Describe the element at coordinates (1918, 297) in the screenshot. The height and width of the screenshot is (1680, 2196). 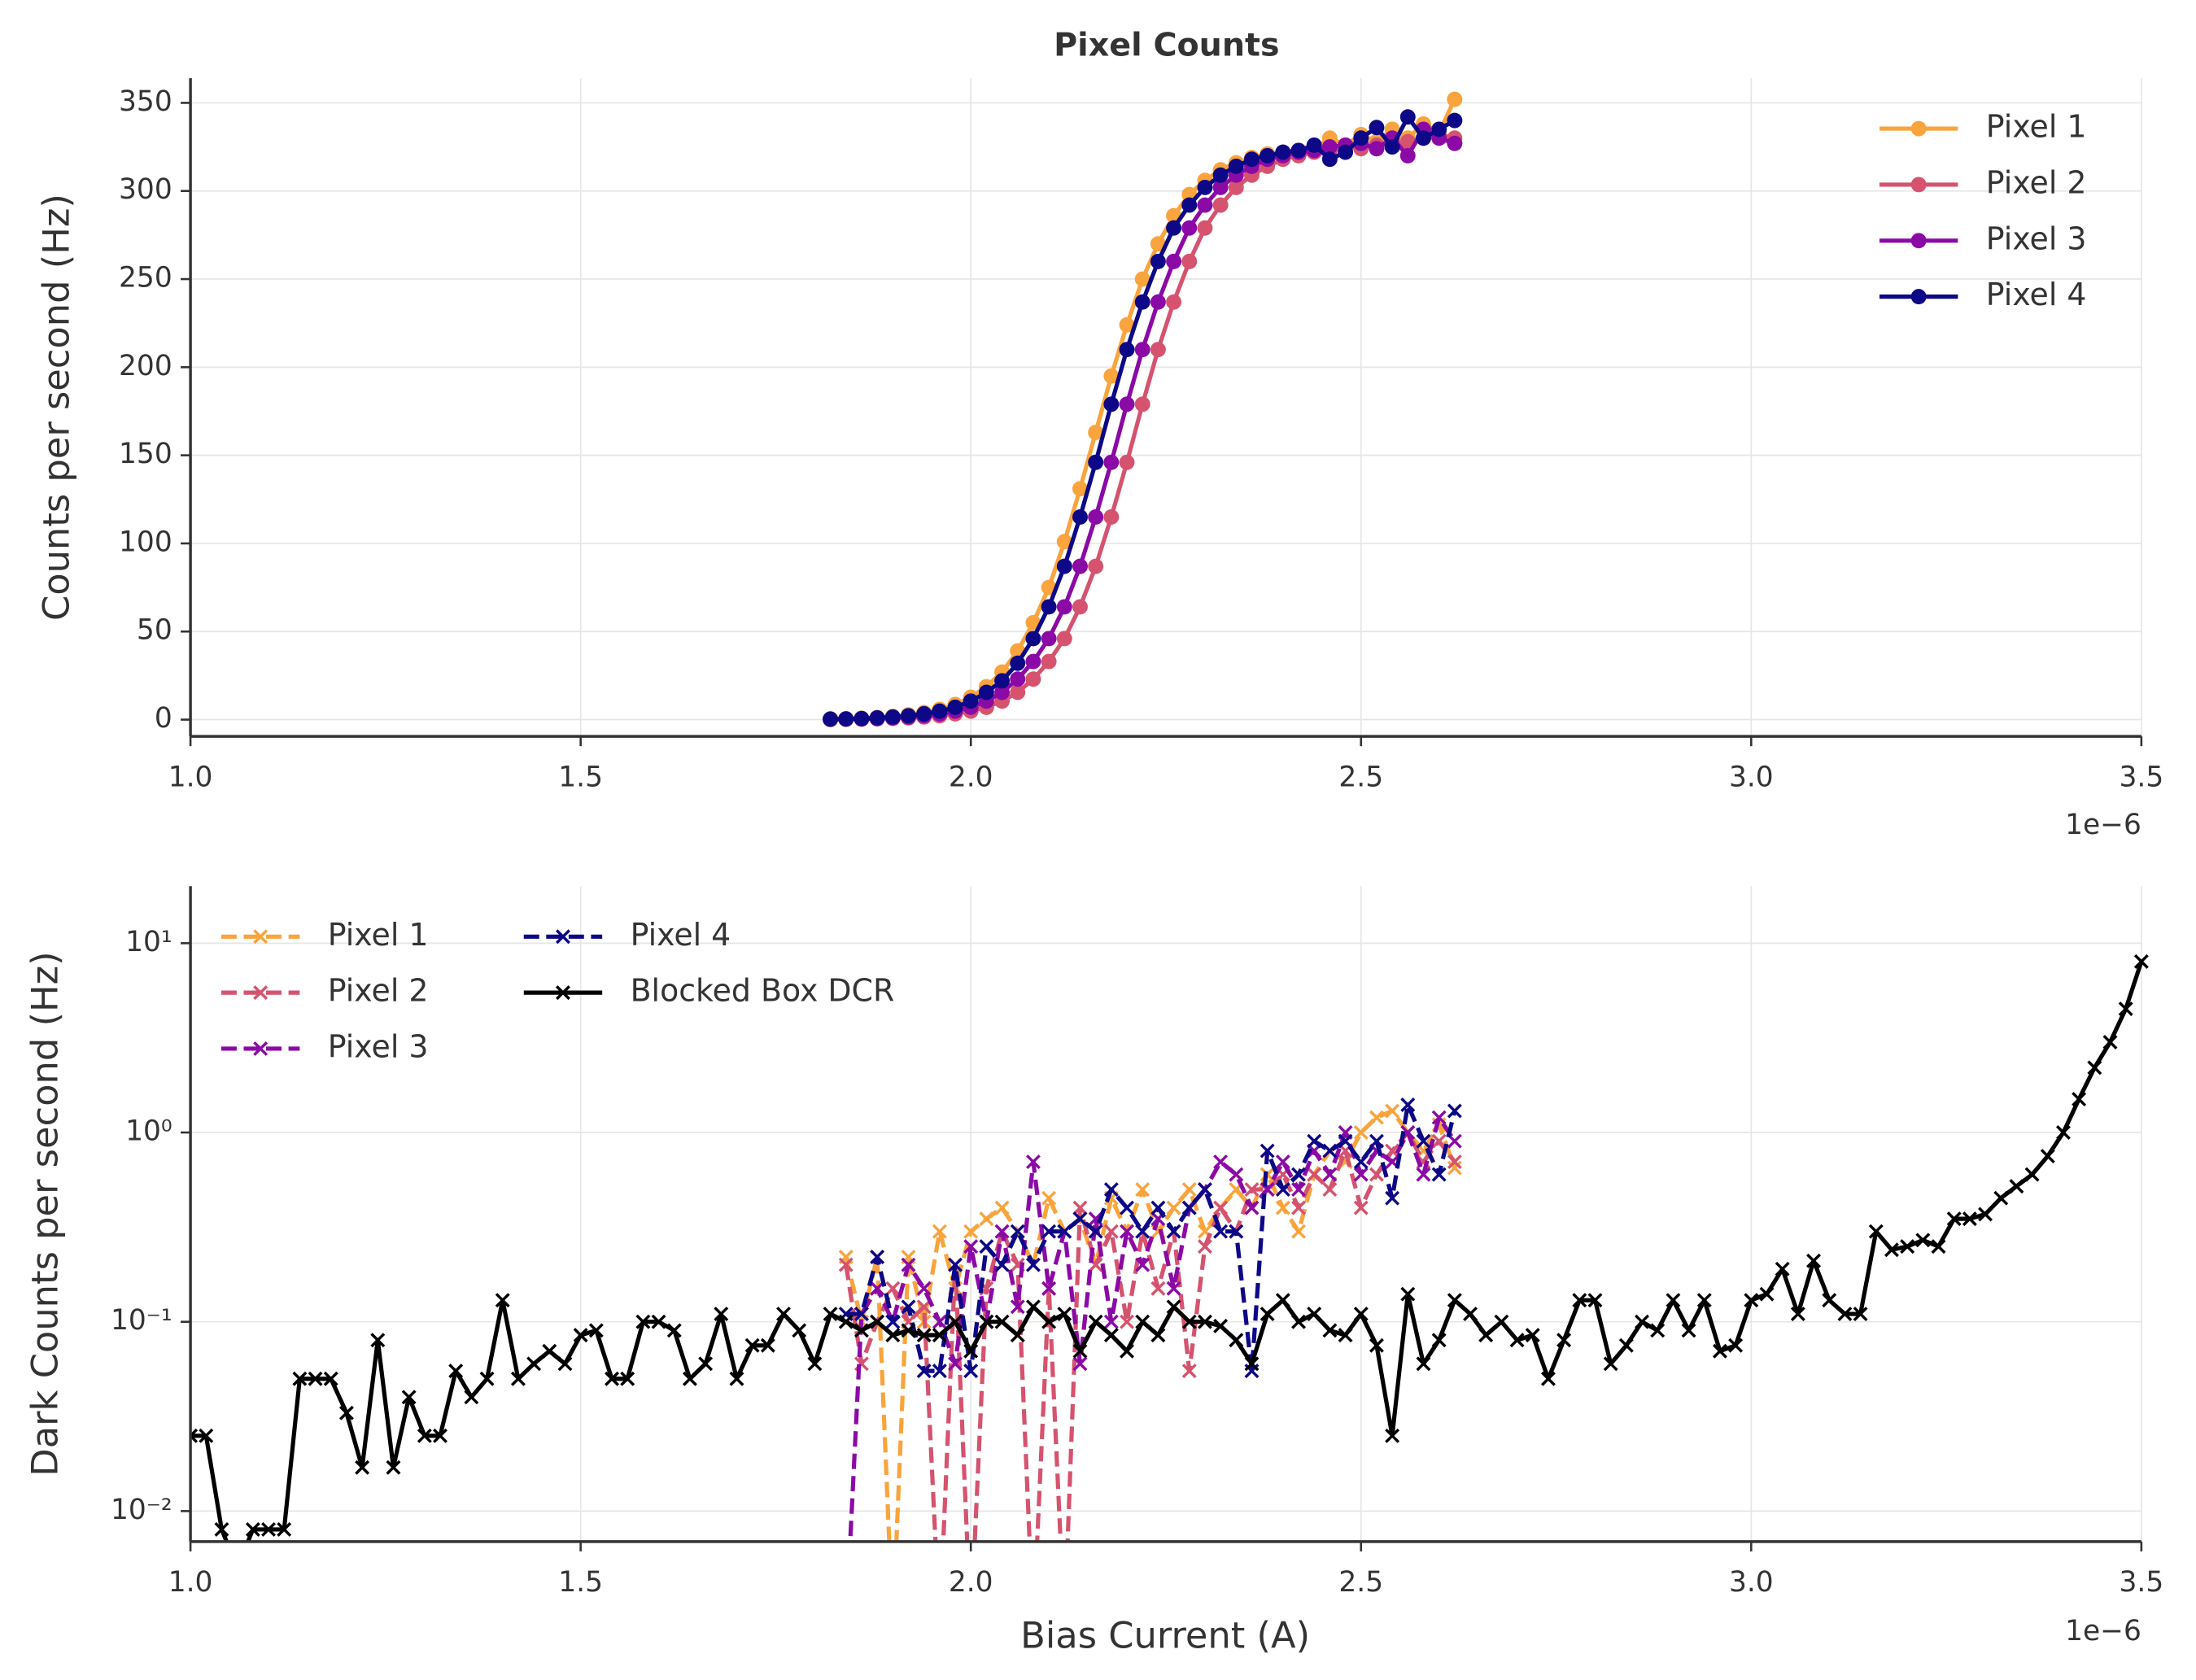
I see `legend-marker` at that location.